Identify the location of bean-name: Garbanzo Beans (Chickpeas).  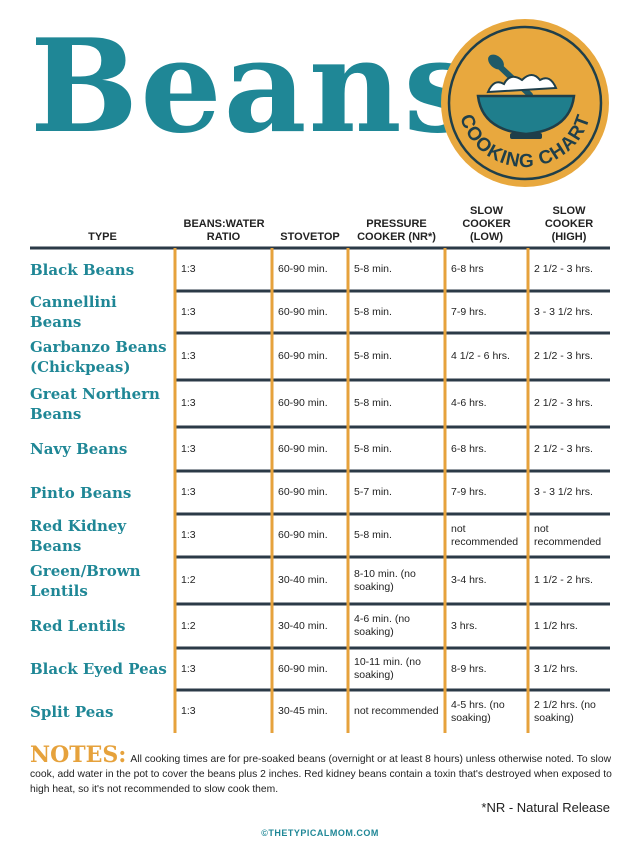
(98, 356).